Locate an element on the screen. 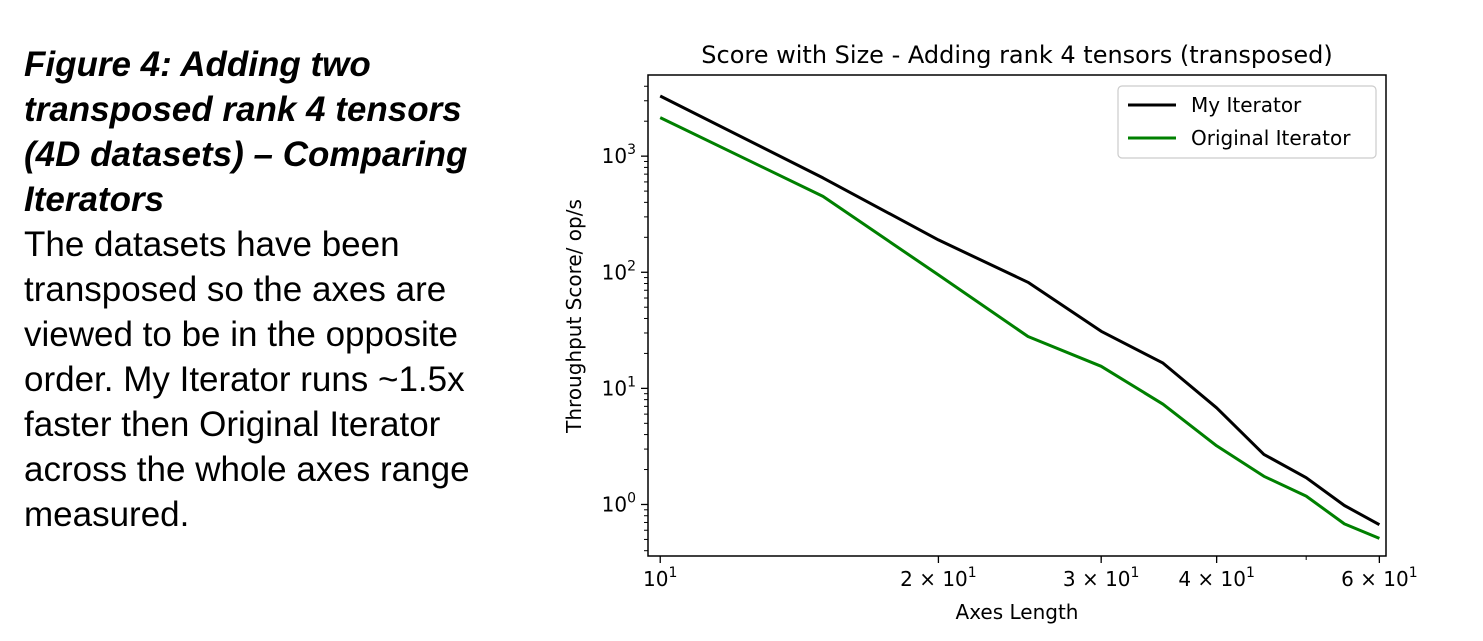  x-tick-label: 101 is located at coordinates (660, 578).